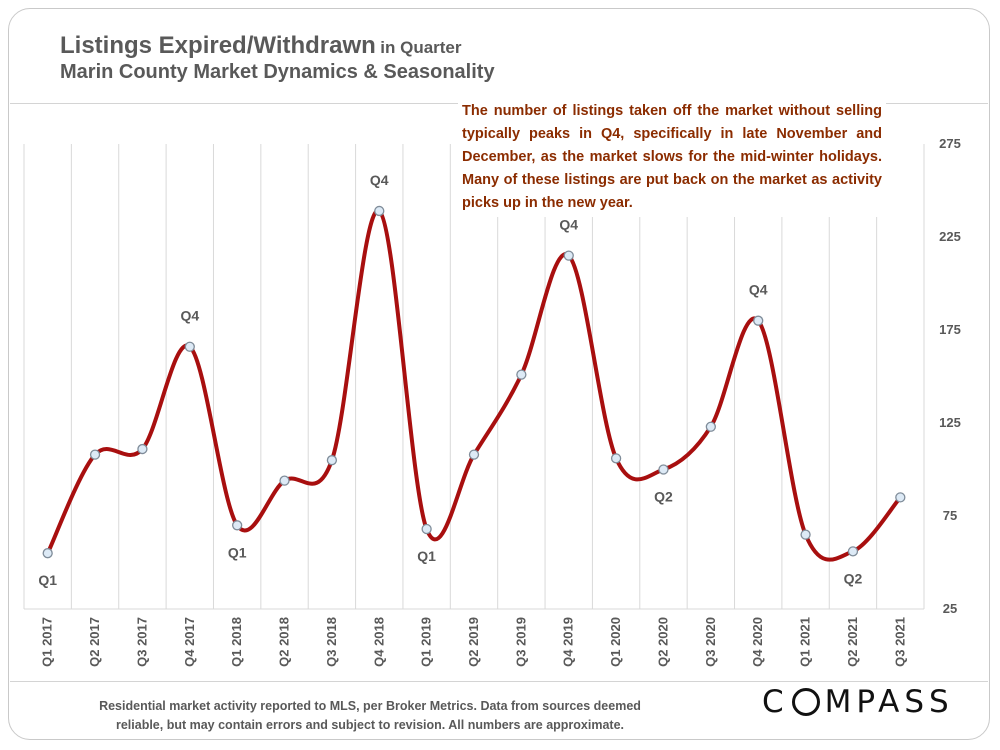 Image resolution: width=1000 pixels, height=750 pixels. Describe the element at coordinates (331, 642) in the screenshot. I see `x-tick-label: Q3 2018` at that location.